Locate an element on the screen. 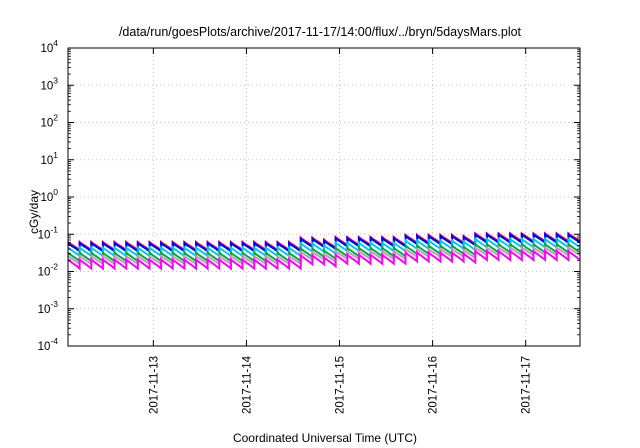  y-tick-label: 10⁻¹ is located at coordinates (48, 232).